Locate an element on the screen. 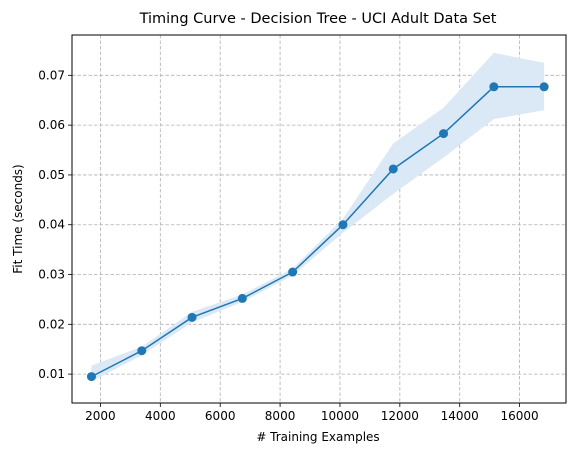 The height and width of the screenshot is (457, 576). y-axis-label: Fit Time (seconds) is located at coordinates (18, 218).